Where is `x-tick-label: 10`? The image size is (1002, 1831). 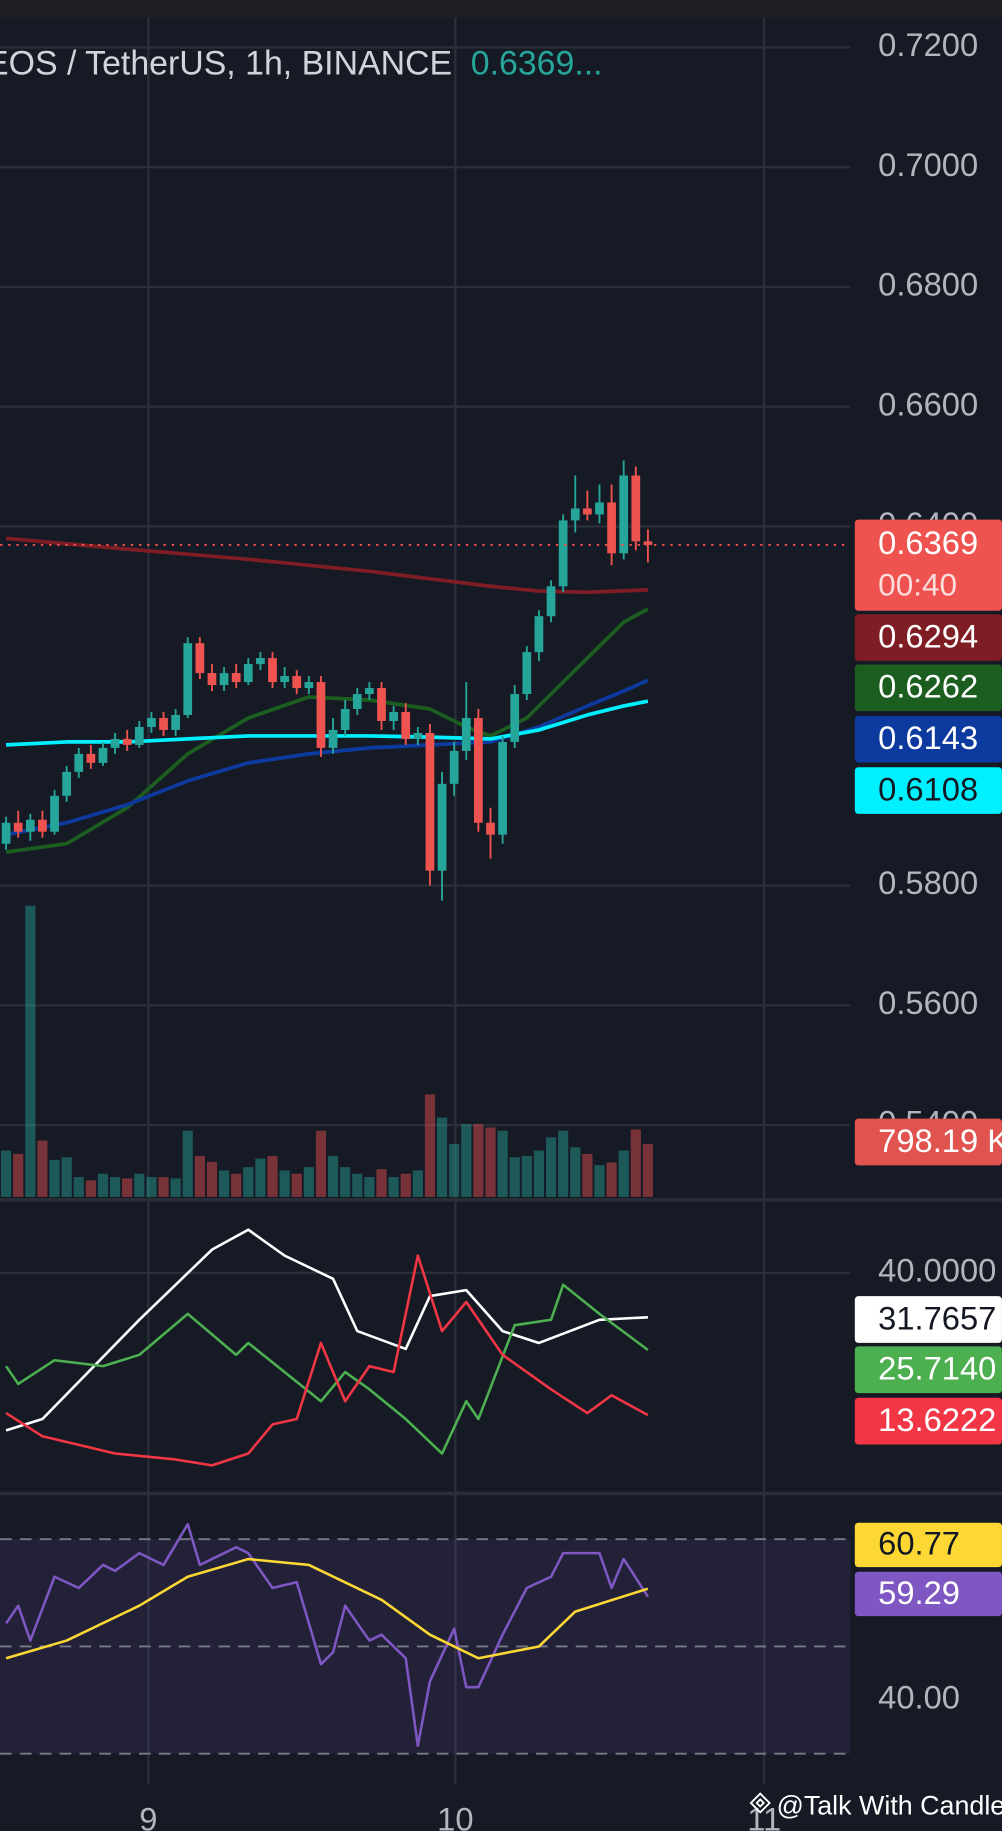 x-tick-label: 10 is located at coordinates (455, 1815).